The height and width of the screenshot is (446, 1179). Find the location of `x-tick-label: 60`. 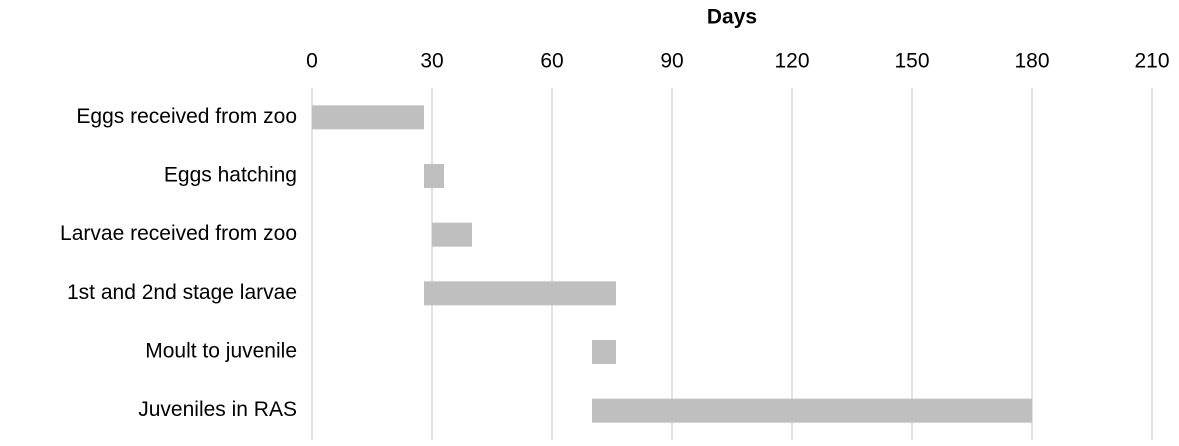

x-tick-label: 60 is located at coordinates (551, 61).